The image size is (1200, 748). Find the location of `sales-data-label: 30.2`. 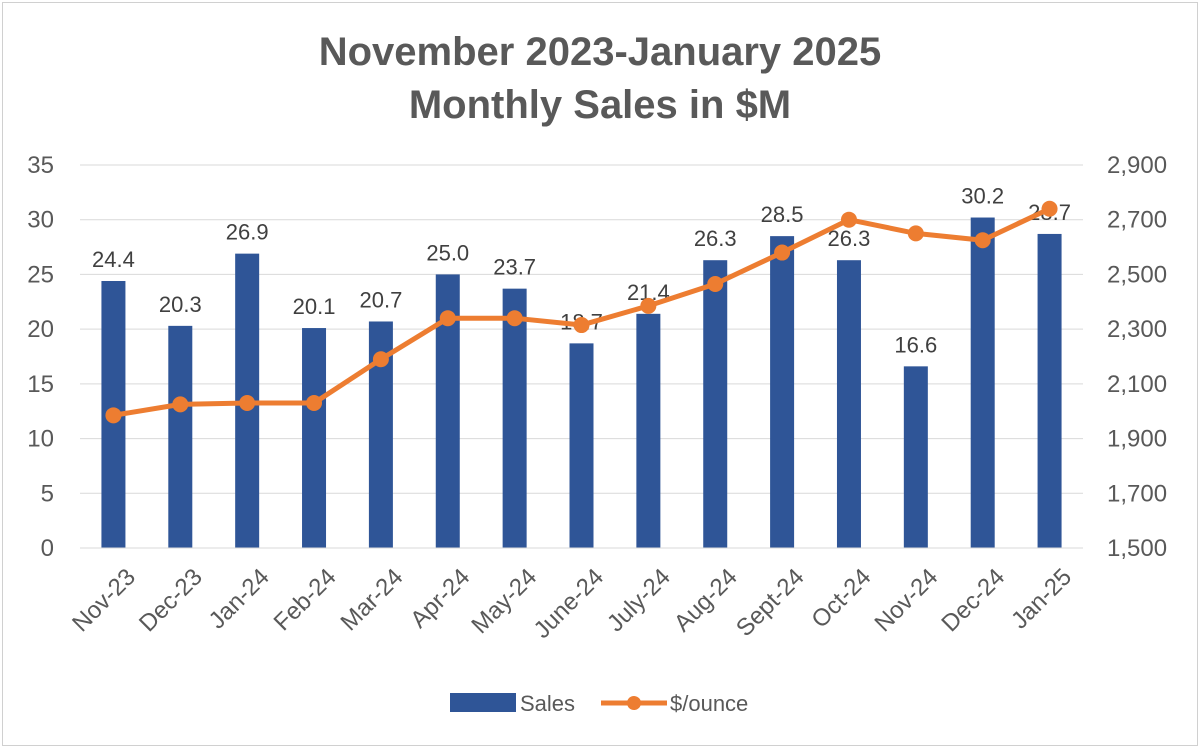

sales-data-label: 30.2 is located at coordinates (982, 196).